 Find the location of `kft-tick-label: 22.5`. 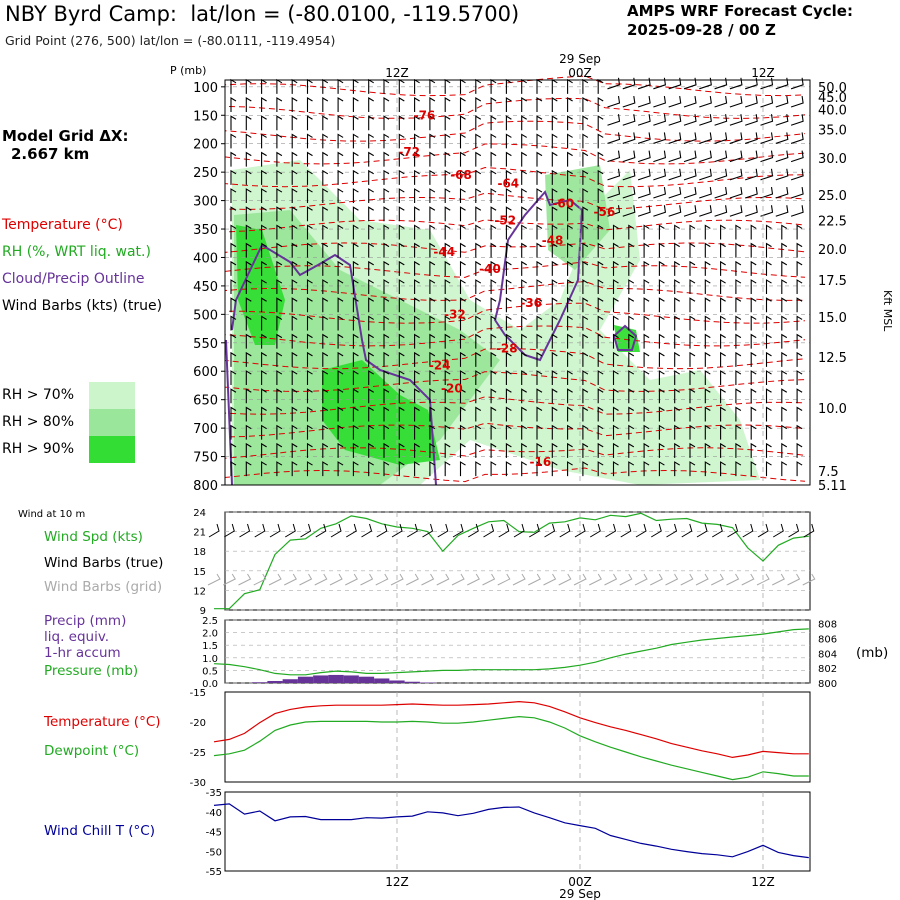

kft-tick-label: 22.5 is located at coordinates (832, 221).